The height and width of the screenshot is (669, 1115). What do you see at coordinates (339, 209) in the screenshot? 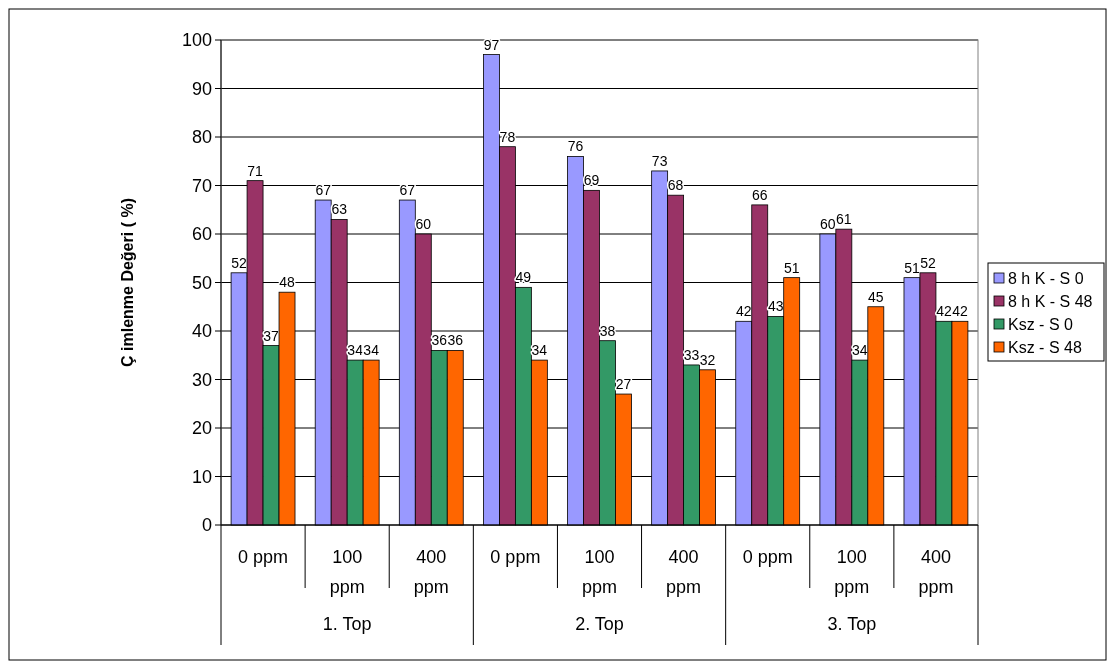
I see `data-label: 63` at bounding box center [339, 209].